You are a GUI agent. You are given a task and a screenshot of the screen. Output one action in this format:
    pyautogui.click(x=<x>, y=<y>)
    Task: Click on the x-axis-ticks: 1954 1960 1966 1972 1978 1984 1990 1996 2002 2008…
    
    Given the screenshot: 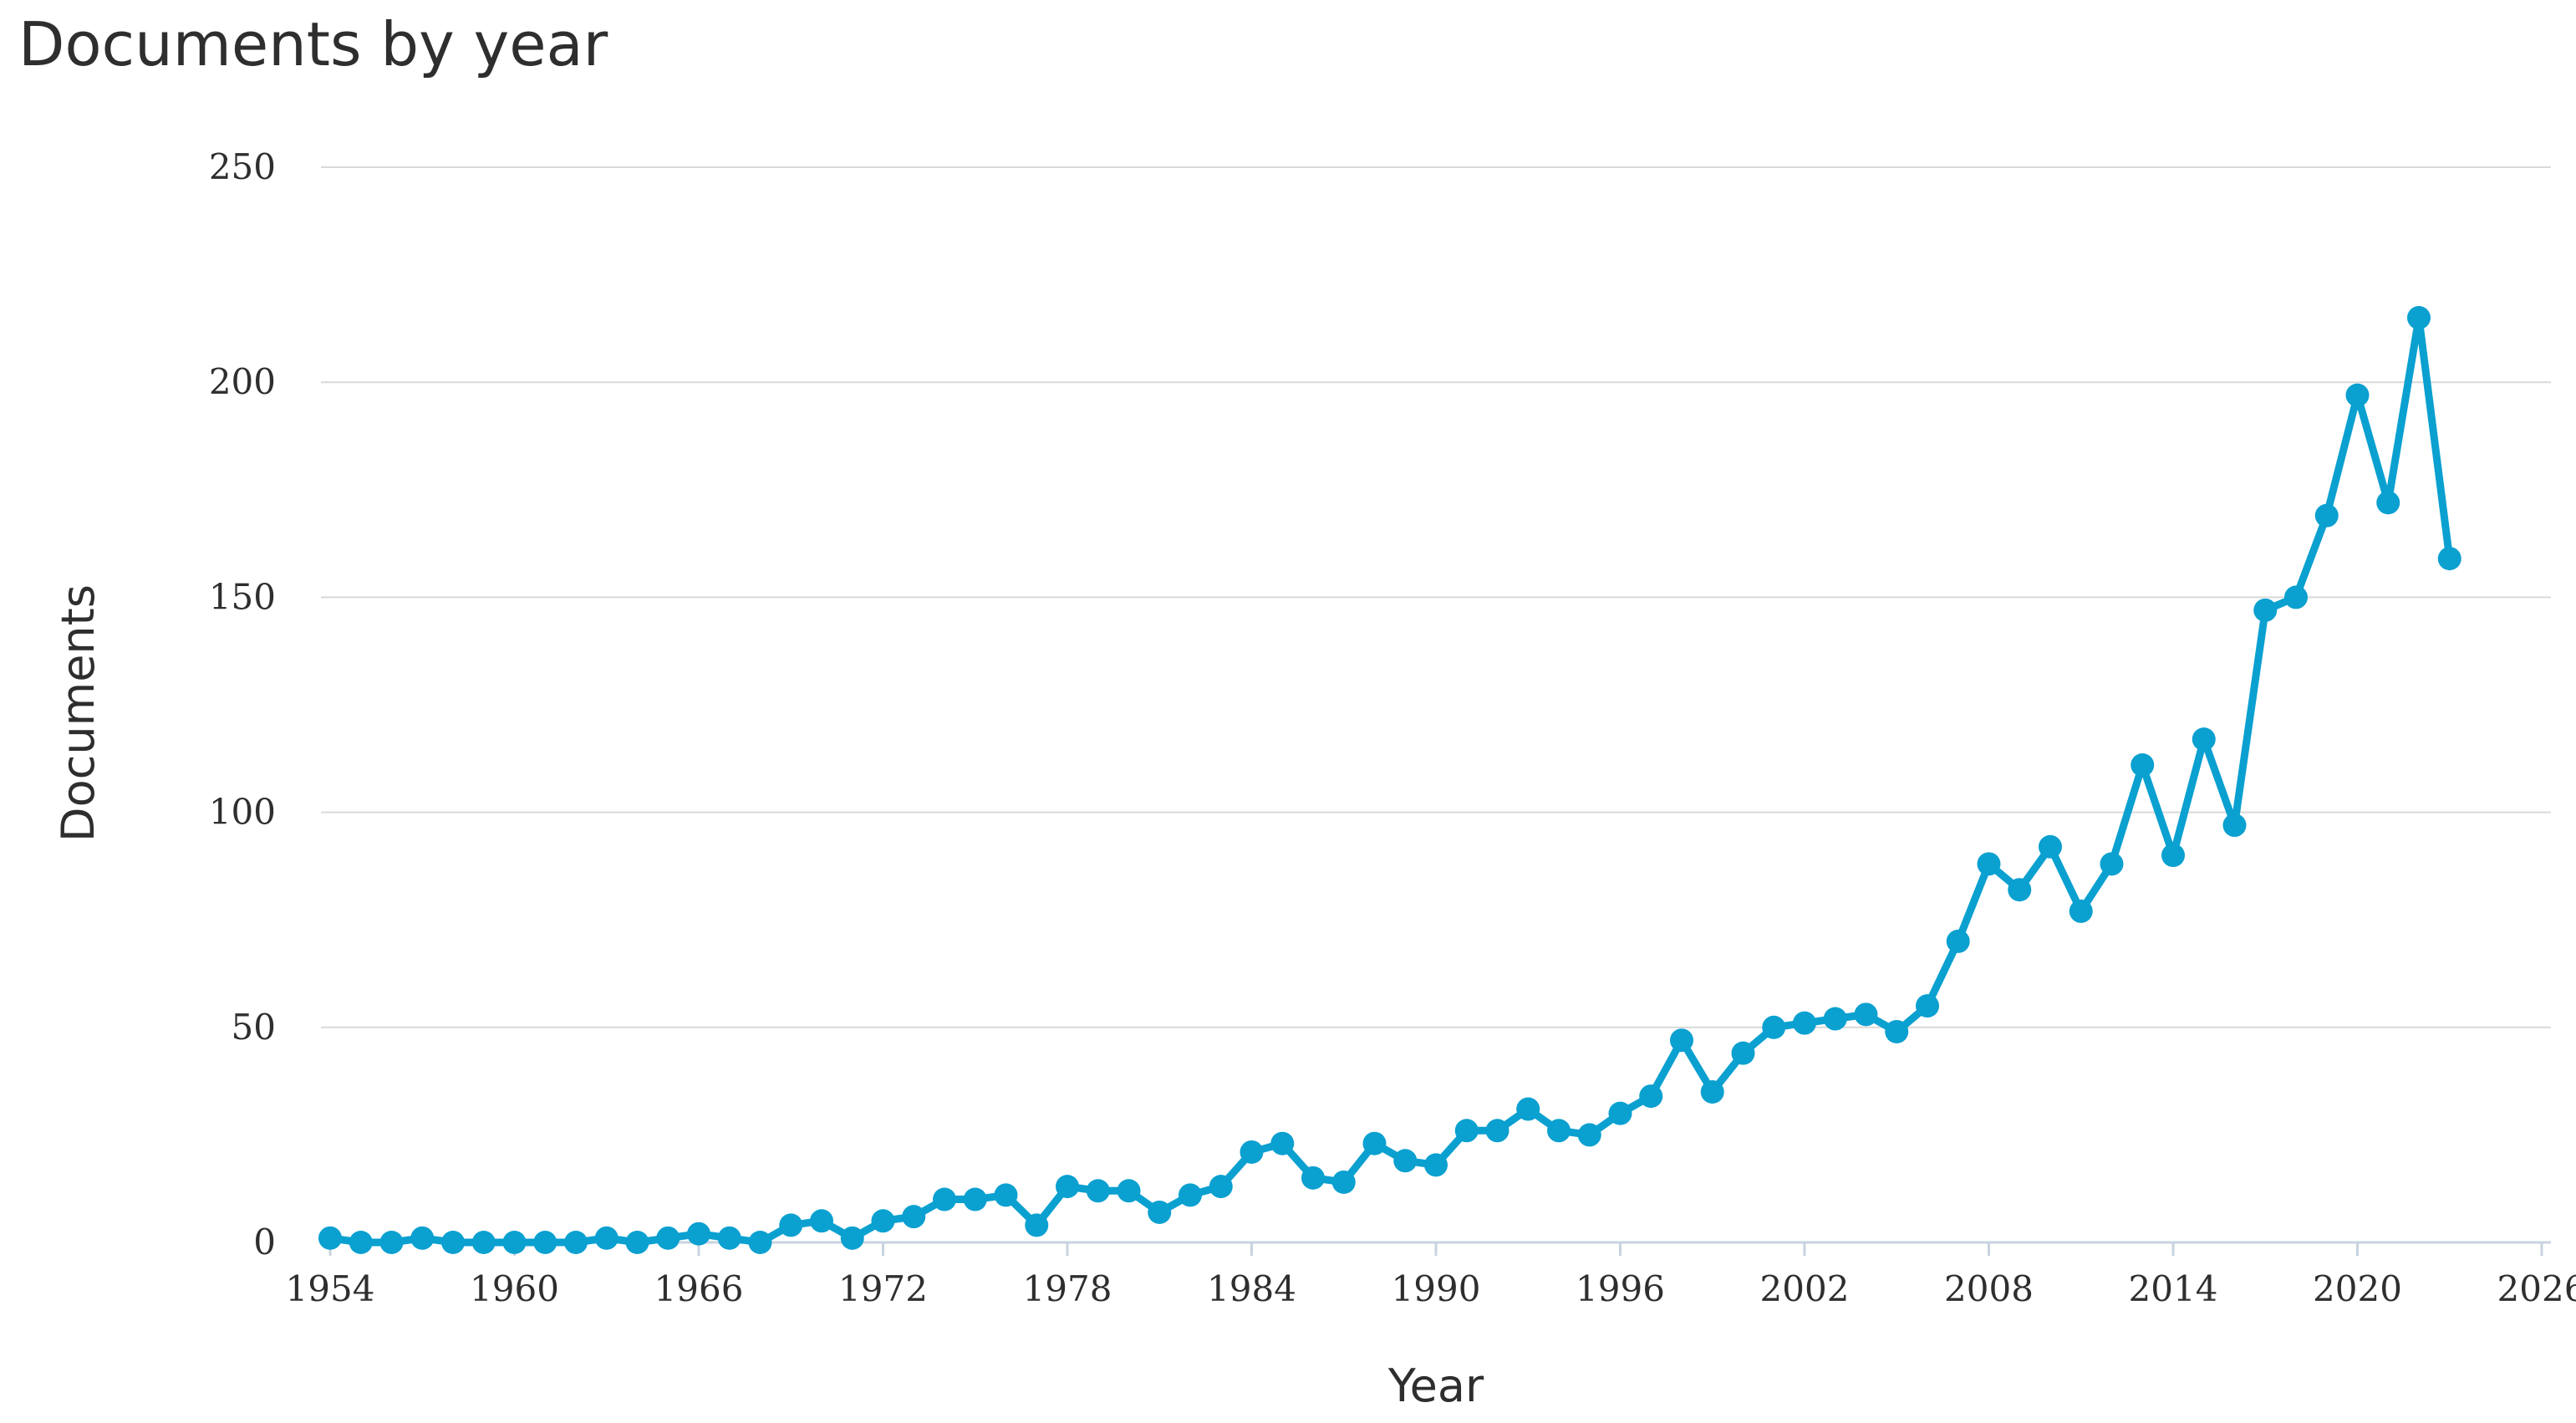 What is the action you would take?
    pyautogui.click(x=1431, y=1275)
    